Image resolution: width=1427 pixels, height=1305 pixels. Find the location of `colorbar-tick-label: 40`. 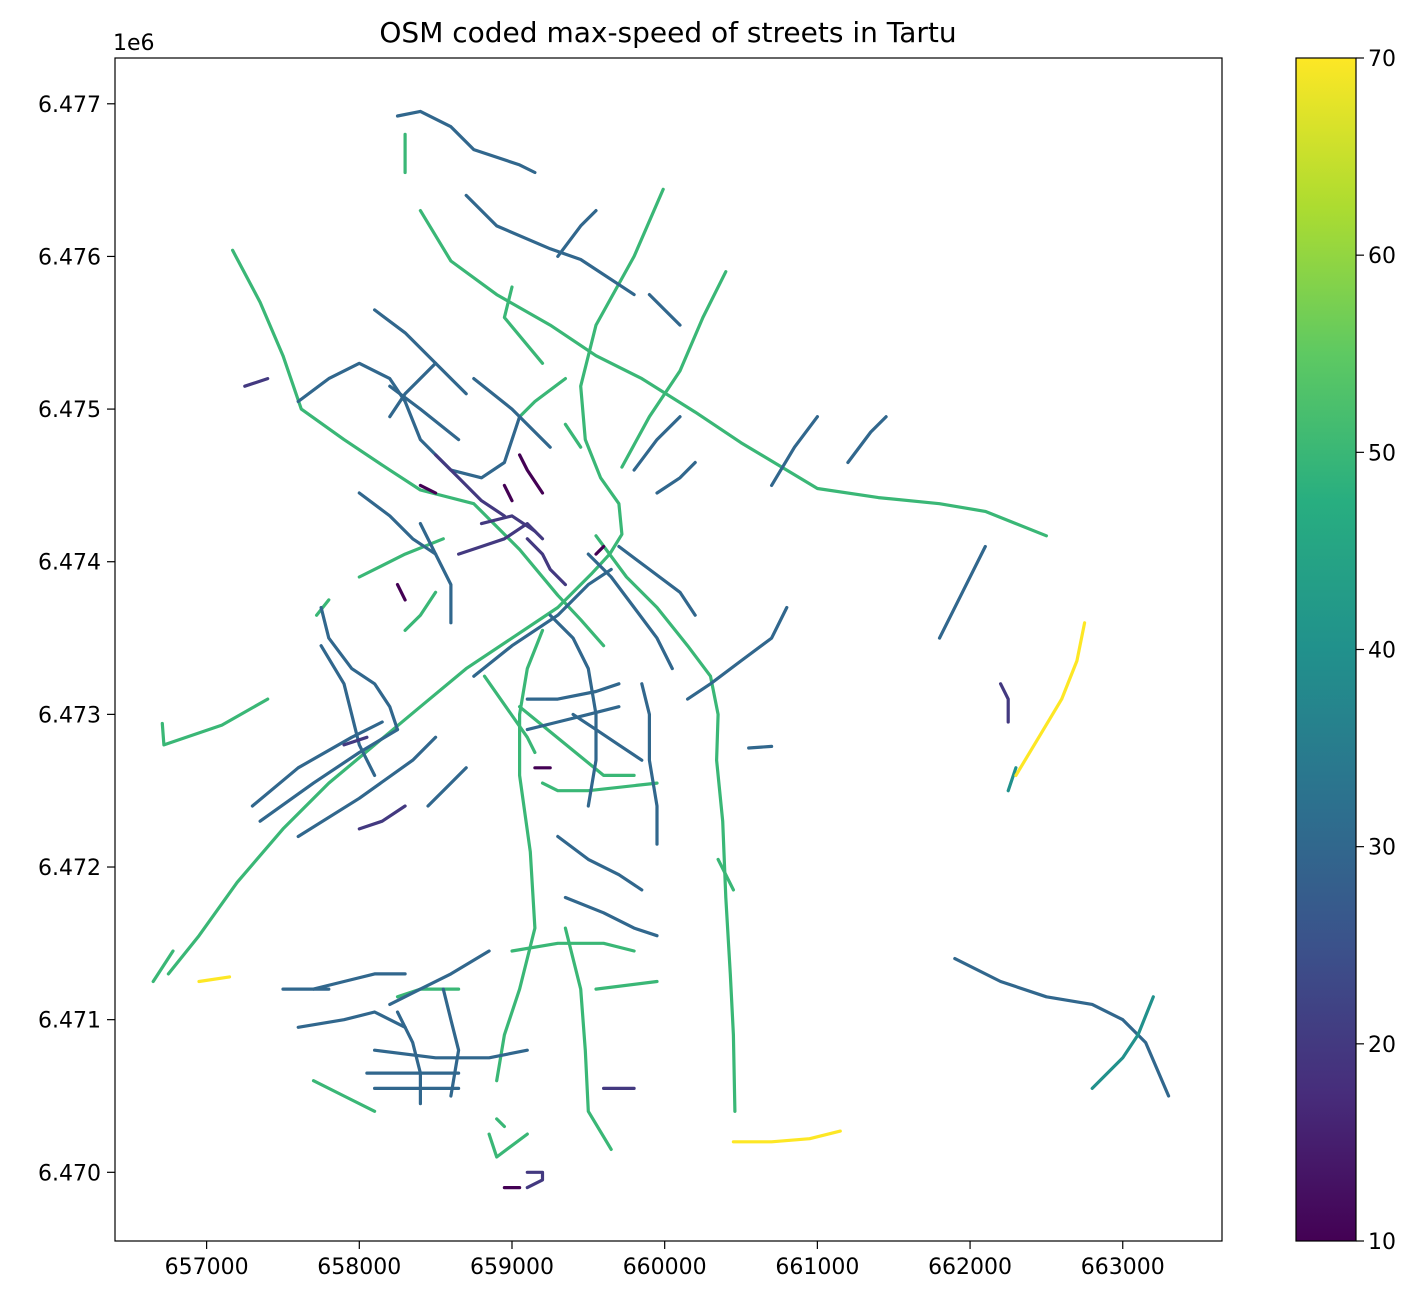

colorbar-tick-label: 40 is located at coordinates (1382, 651).